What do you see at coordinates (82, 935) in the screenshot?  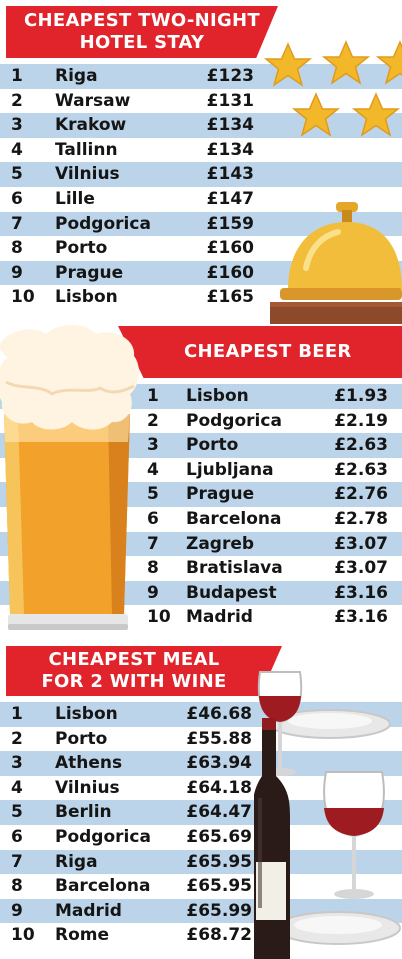 I see `city: Rome` at bounding box center [82, 935].